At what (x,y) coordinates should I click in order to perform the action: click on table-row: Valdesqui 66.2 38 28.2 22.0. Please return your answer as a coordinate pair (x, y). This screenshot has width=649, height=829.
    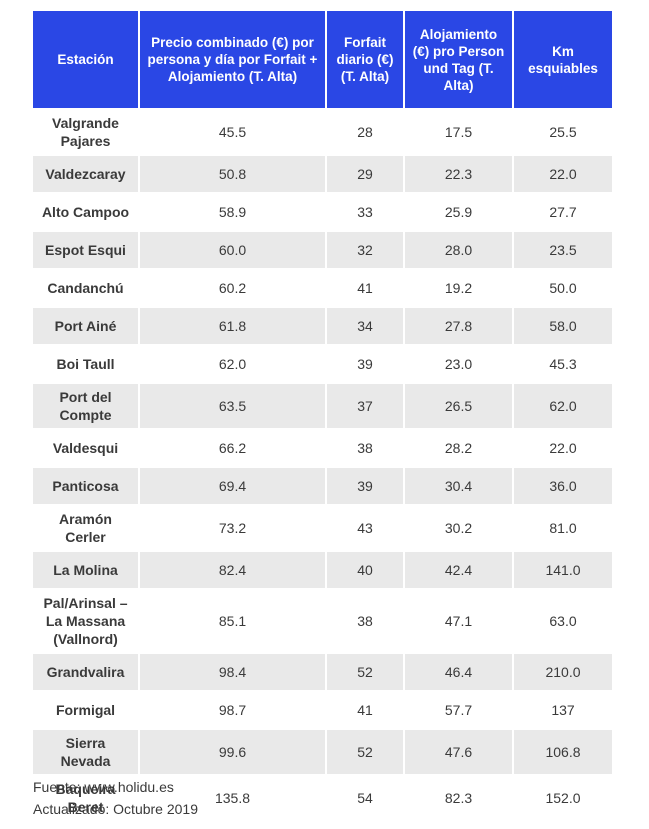
    Looking at the image, I should click on (322, 447).